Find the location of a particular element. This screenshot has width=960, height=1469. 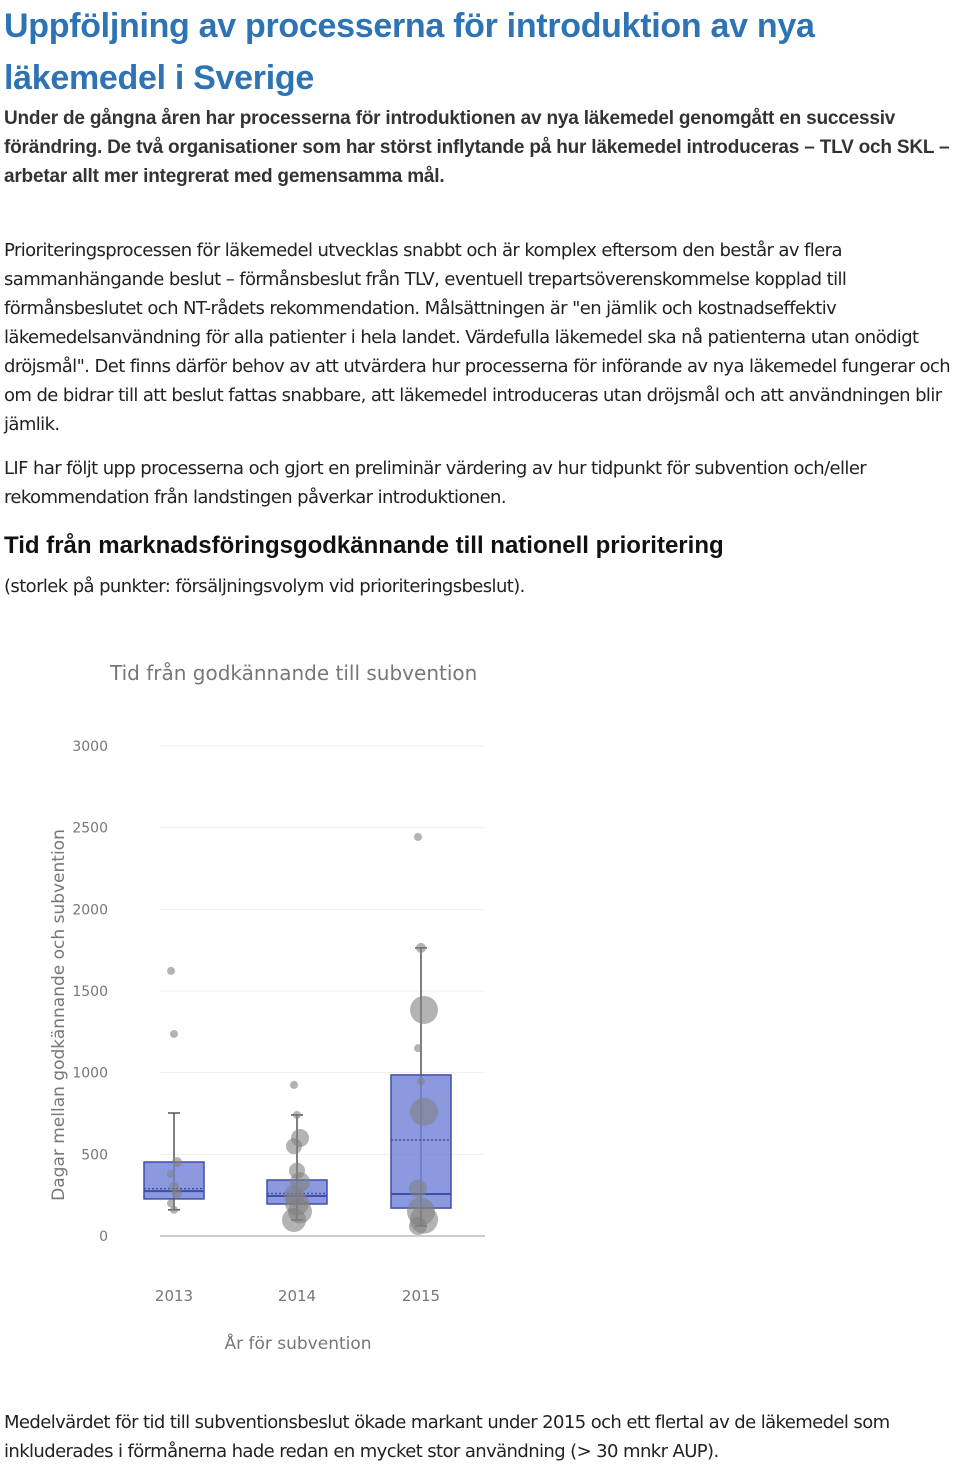

x-axis-title: År för subvention is located at coordinates (297, 1343).